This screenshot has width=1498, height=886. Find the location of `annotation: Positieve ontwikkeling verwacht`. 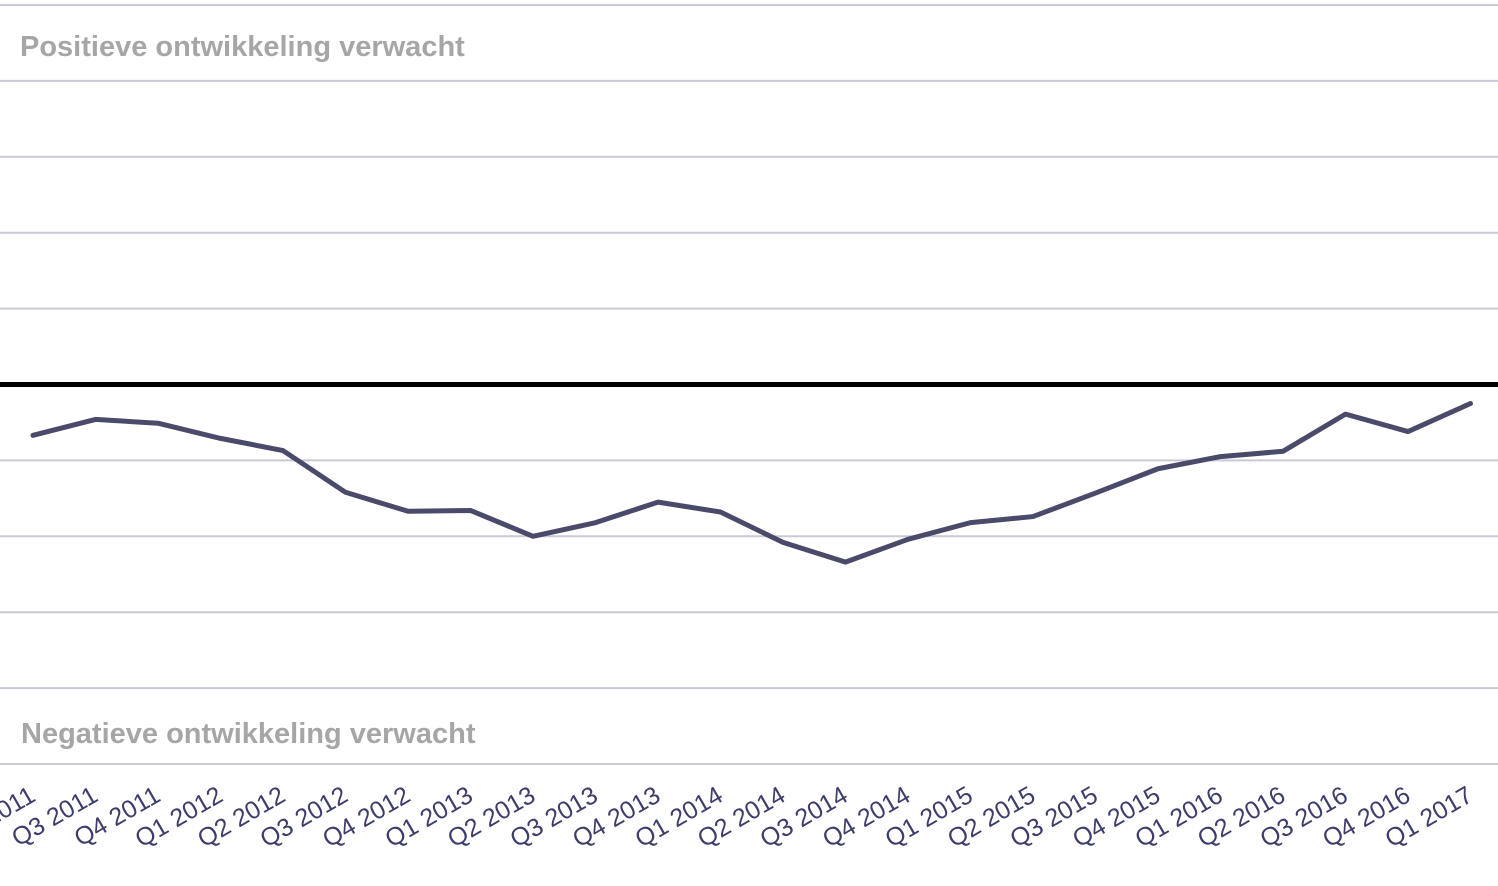

annotation: Positieve ontwikkeling verwacht is located at coordinates (242, 47).